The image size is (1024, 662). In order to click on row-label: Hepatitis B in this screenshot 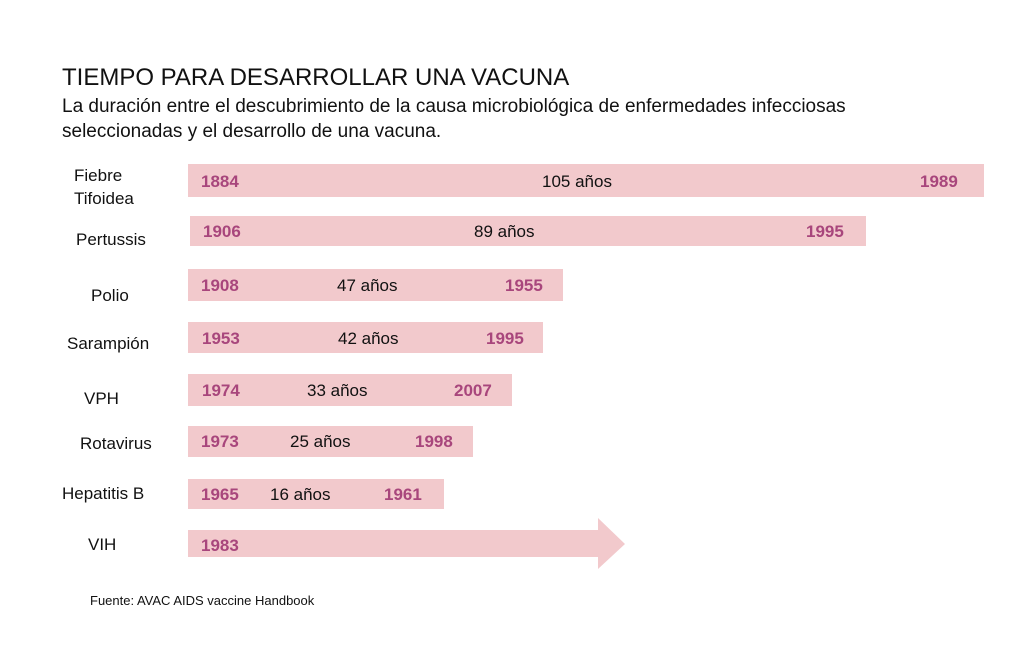, I will do `click(103, 493)`.